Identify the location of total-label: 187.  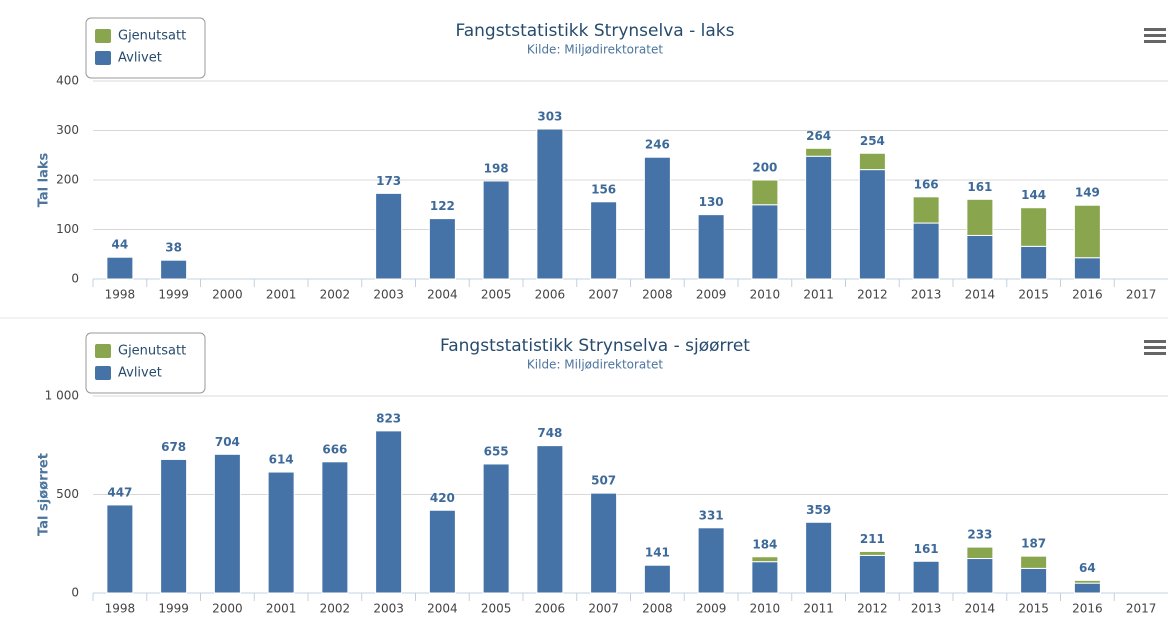
(1033, 544).